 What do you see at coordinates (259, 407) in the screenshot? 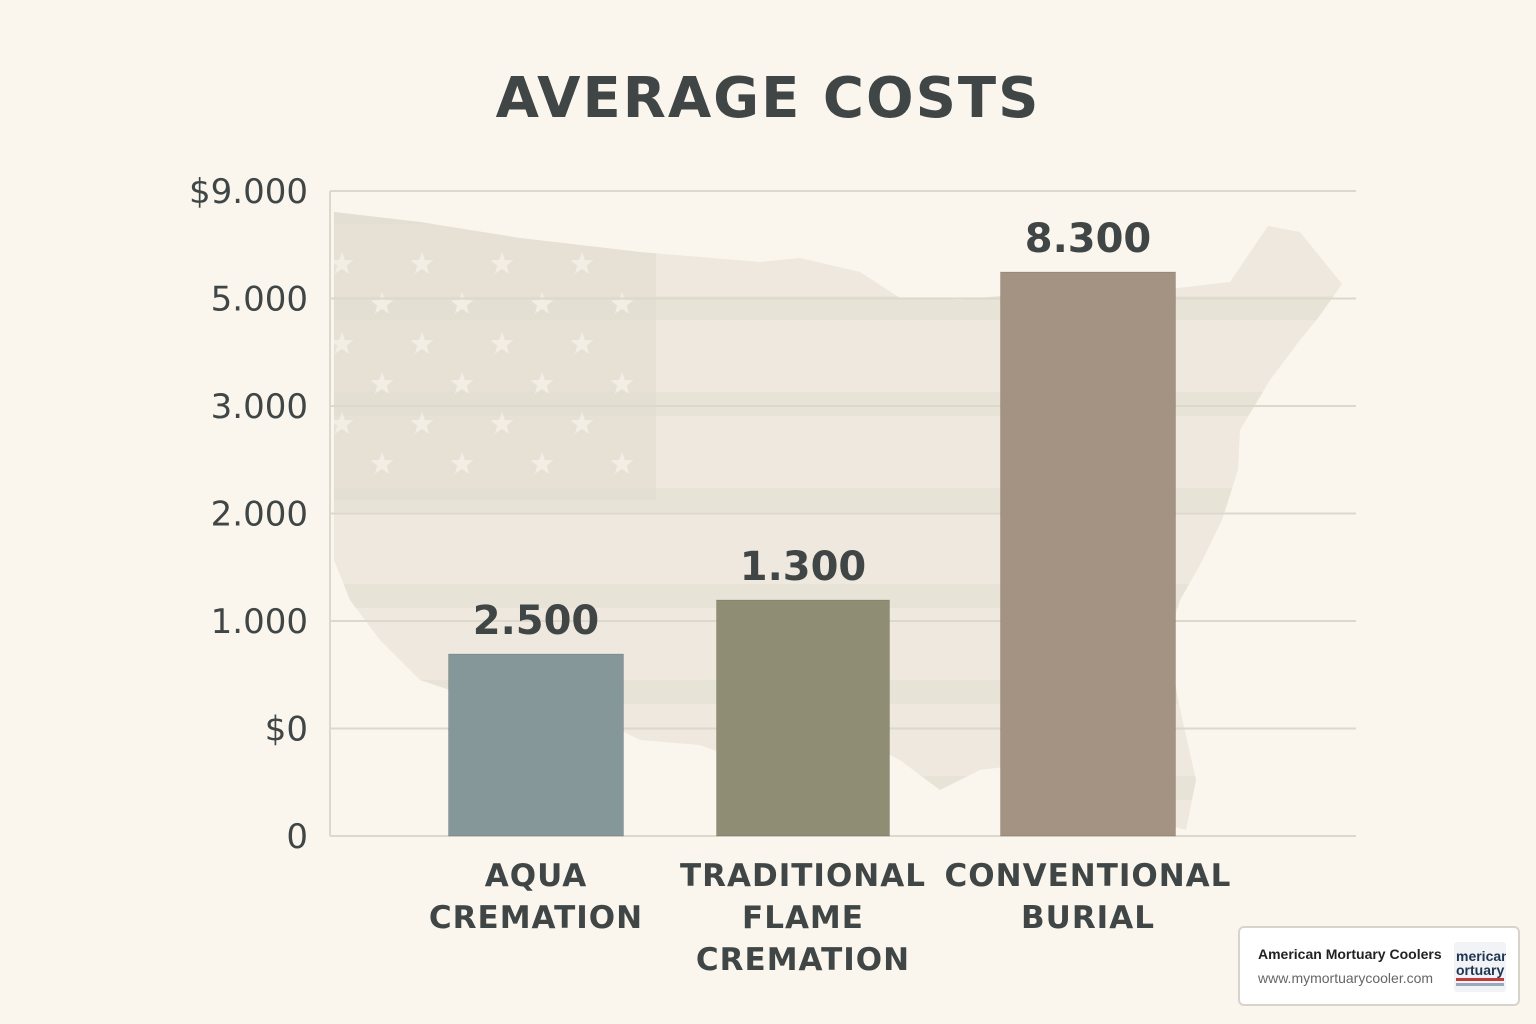
I see `y-tick-label: 3.000` at bounding box center [259, 407].